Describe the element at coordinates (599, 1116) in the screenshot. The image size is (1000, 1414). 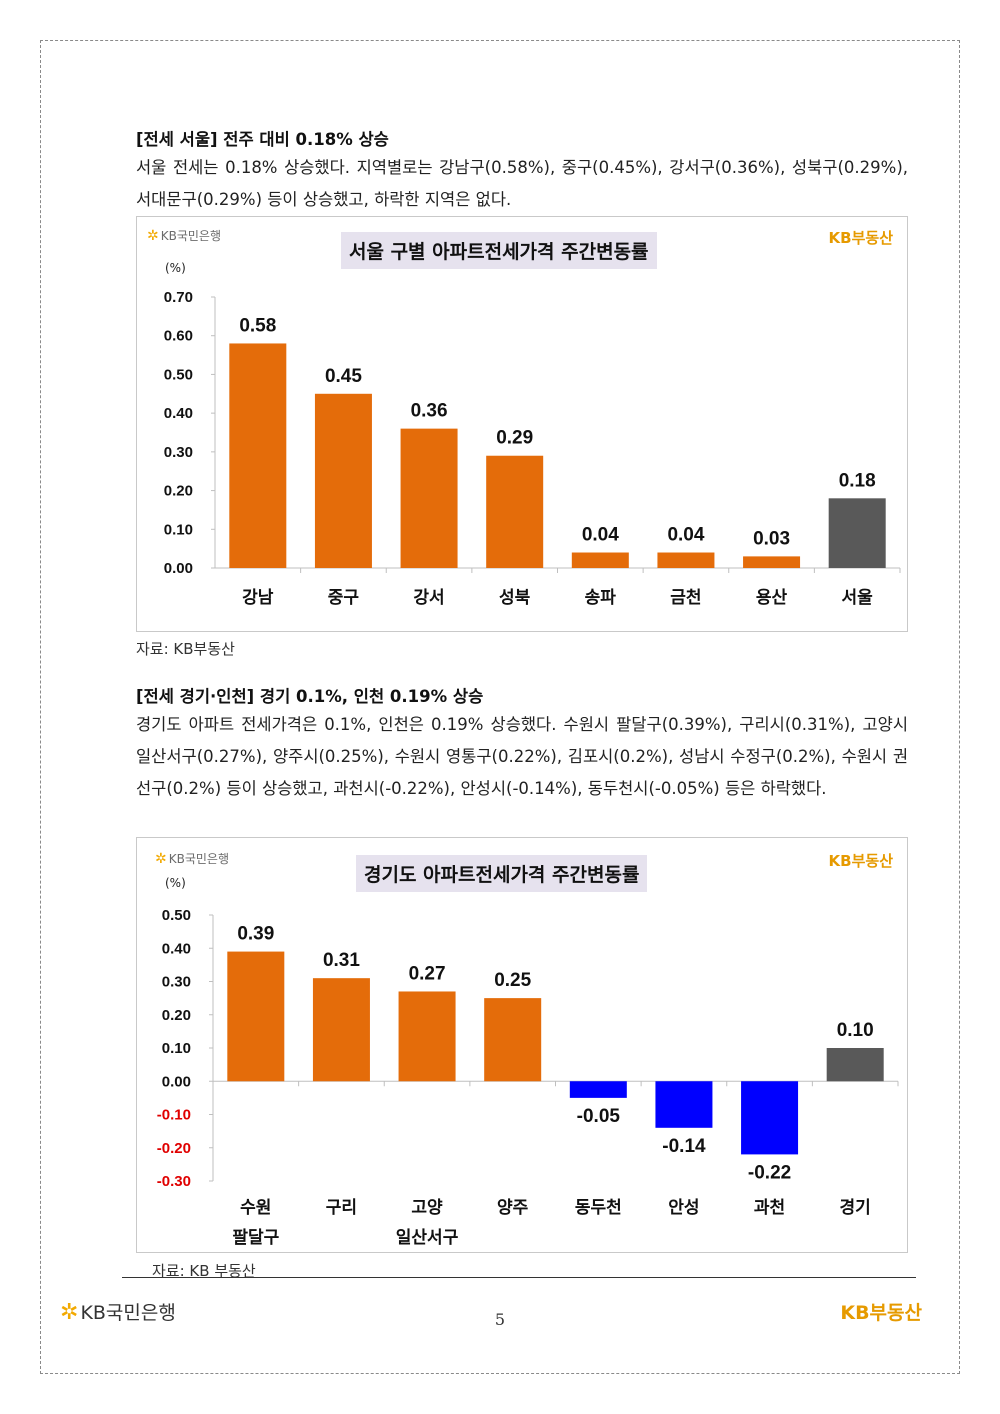
I see `data-label: -0.05` at that location.